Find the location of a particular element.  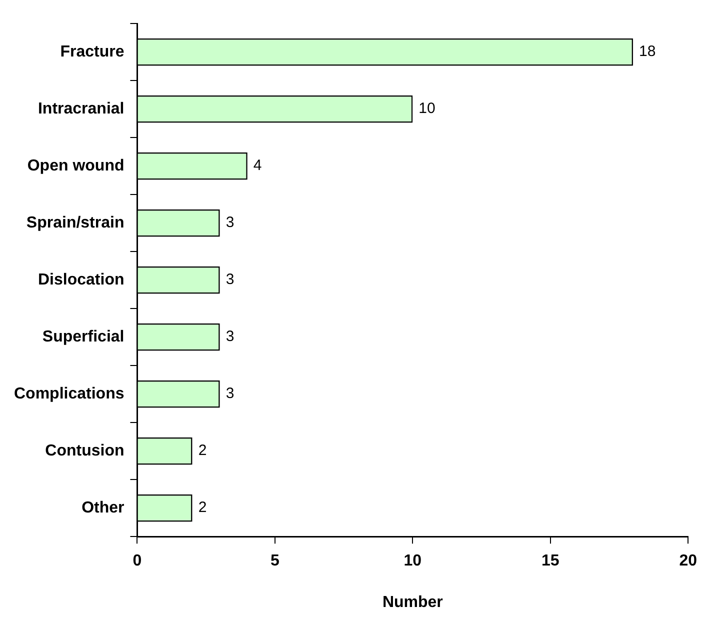

x-tick-label: 5 is located at coordinates (275, 561).